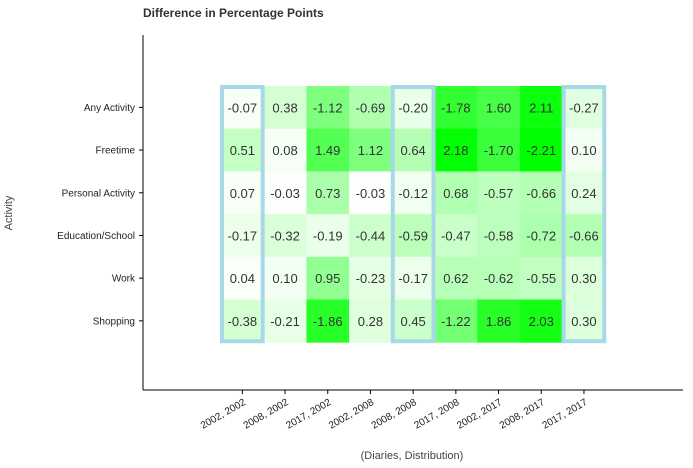 The image size is (693, 468). What do you see at coordinates (124, 279) in the screenshot?
I see `y-tick-label: Work` at bounding box center [124, 279].